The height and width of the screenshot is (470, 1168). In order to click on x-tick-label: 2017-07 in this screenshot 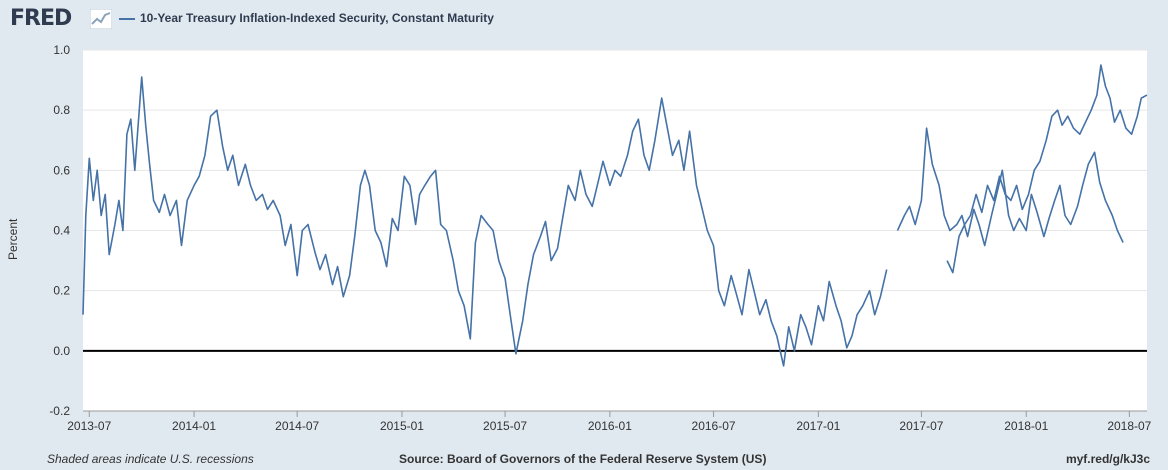, I will do `click(921, 426)`.